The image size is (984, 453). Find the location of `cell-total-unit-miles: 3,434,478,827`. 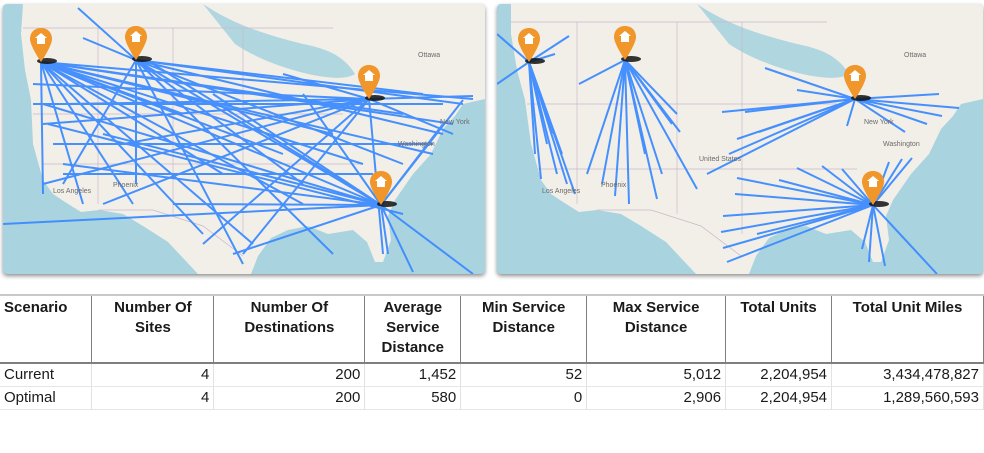

cell-total-unit-miles: 3,434,478,827 is located at coordinates (907, 375).